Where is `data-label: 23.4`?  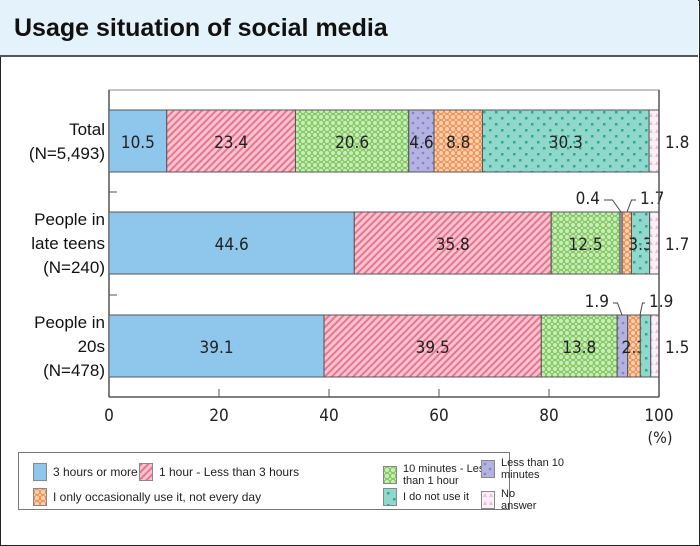
data-label: 23.4 is located at coordinates (231, 143).